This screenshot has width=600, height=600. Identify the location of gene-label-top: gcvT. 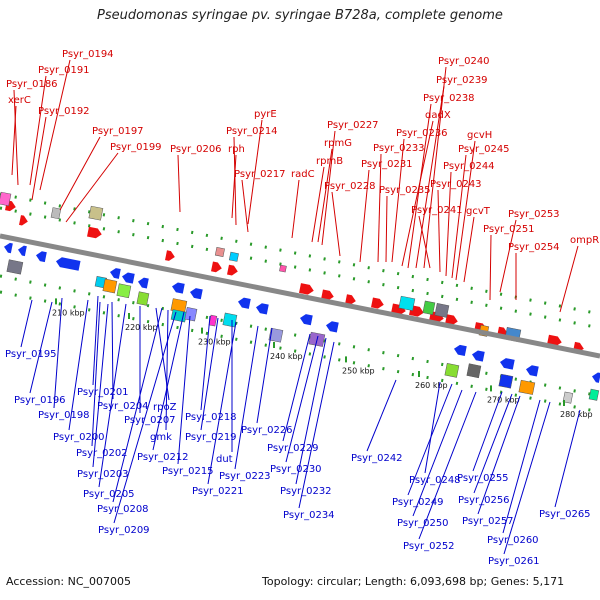
(478, 211).